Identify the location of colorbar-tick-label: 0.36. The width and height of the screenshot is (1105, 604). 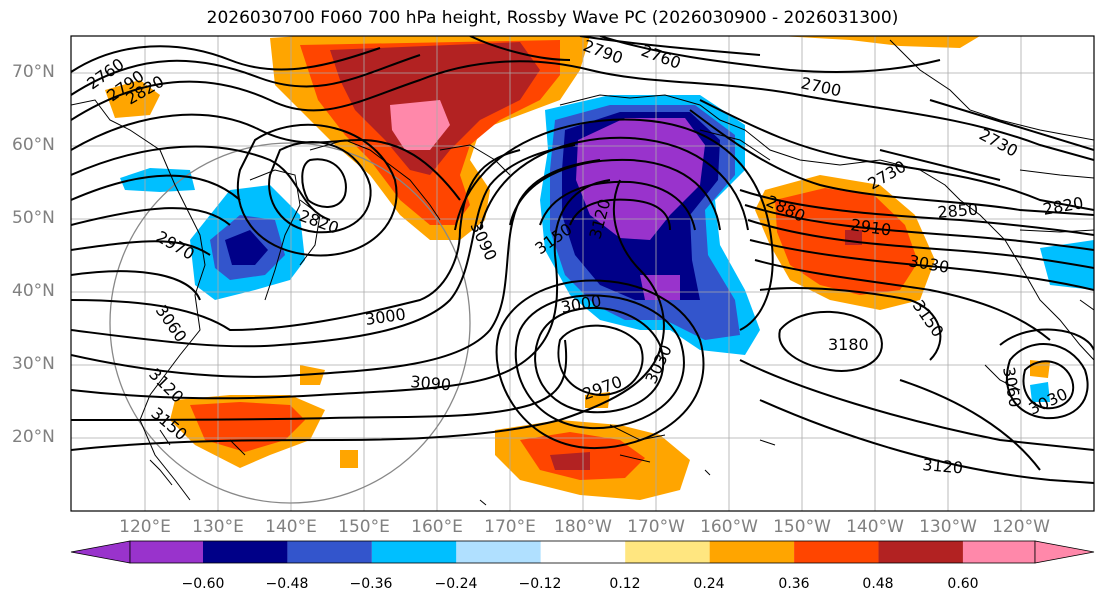
(794, 584).